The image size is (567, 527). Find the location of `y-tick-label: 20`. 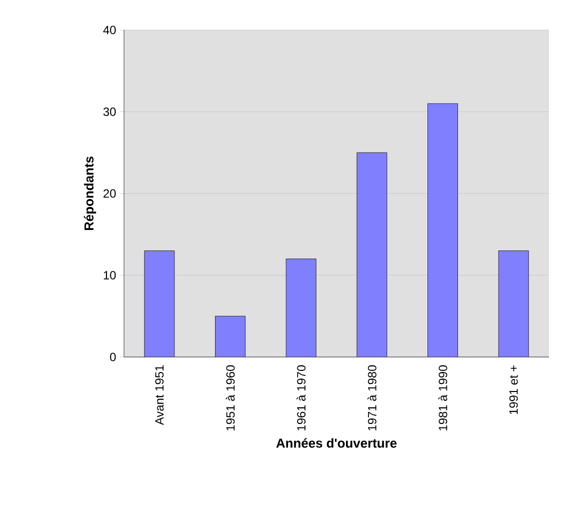

y-tick-label: 20 is located at coordinates (110, 193).